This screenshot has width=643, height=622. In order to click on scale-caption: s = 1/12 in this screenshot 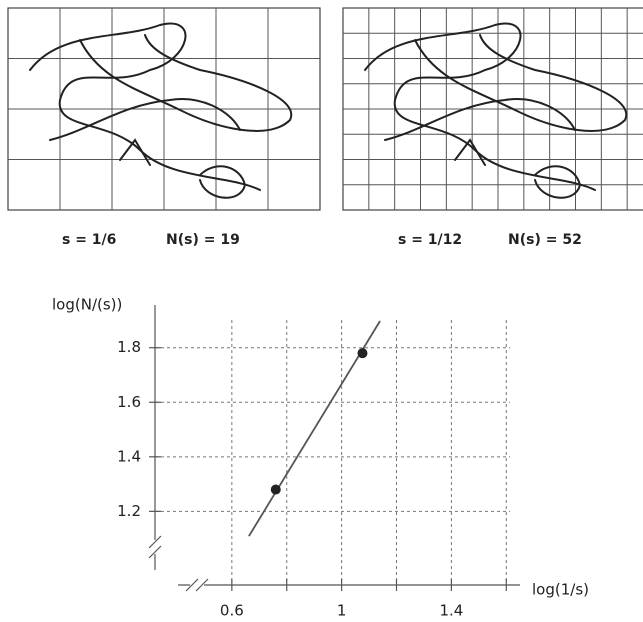, I will do `click(430, 240)`.